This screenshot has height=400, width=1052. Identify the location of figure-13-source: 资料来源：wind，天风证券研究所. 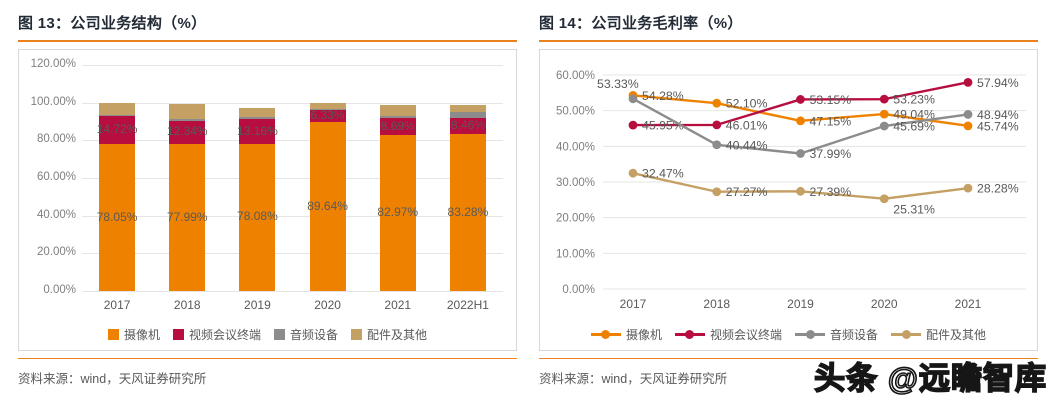
(112, 379).